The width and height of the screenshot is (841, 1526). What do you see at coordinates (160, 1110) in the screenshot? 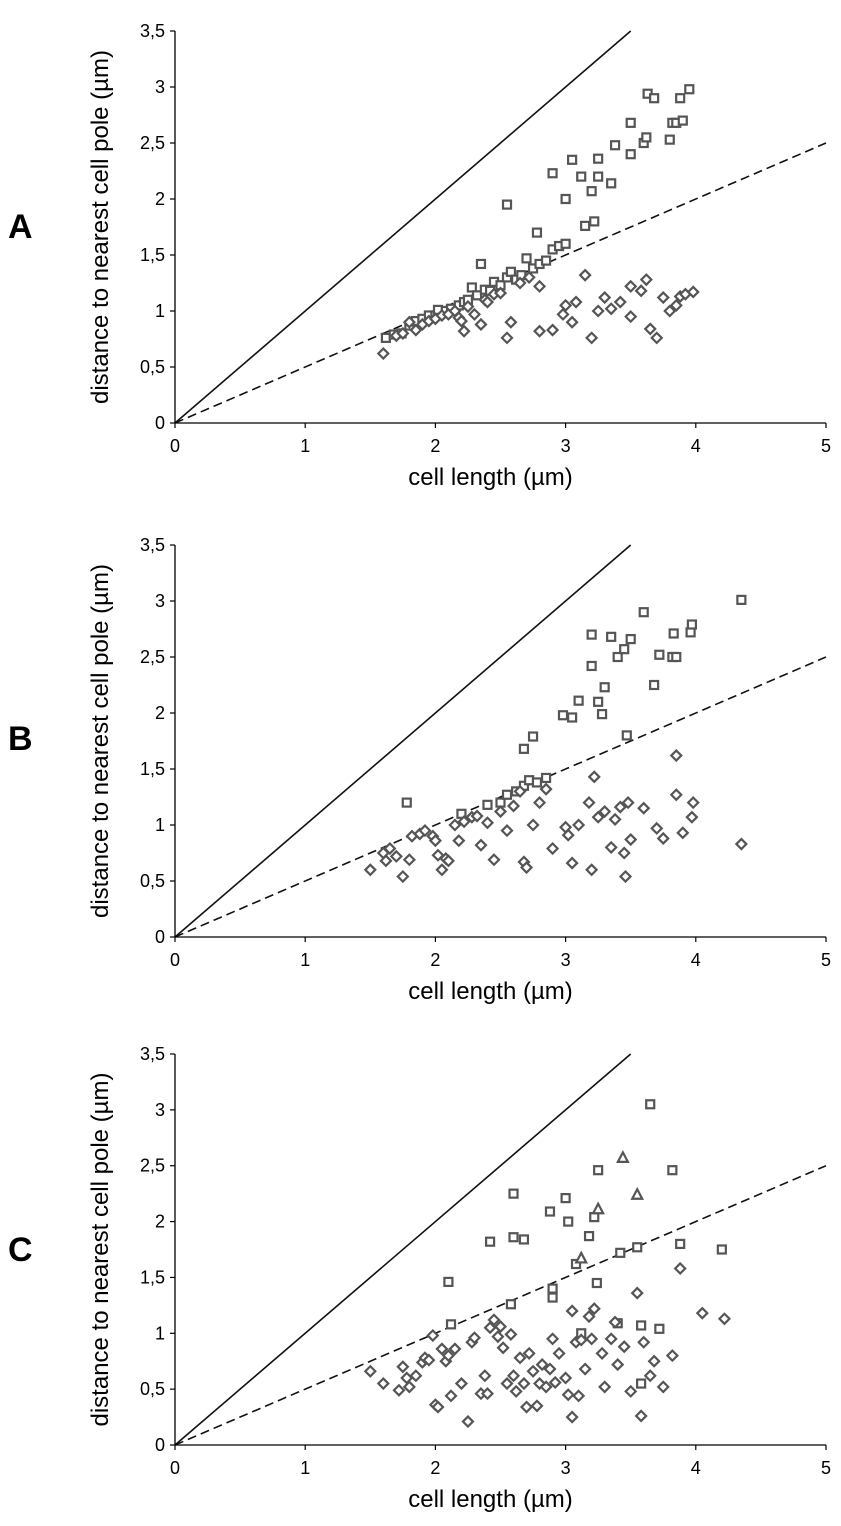
I see `y-tick-label: 3` at bounding box center [160, 1110].